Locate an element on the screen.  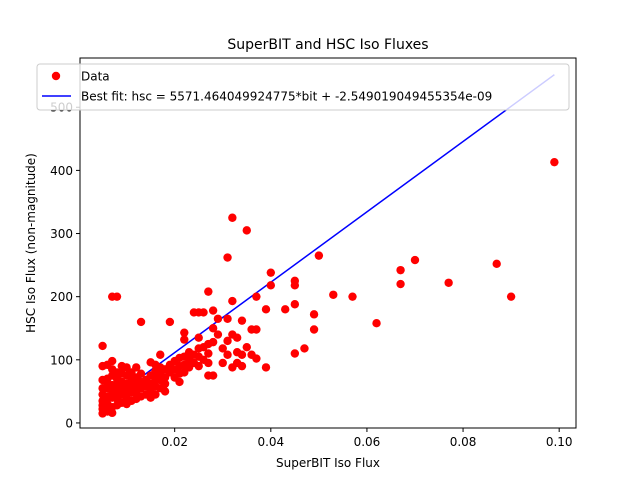
legend-data-label: Data is located at coordinates (95, 77).